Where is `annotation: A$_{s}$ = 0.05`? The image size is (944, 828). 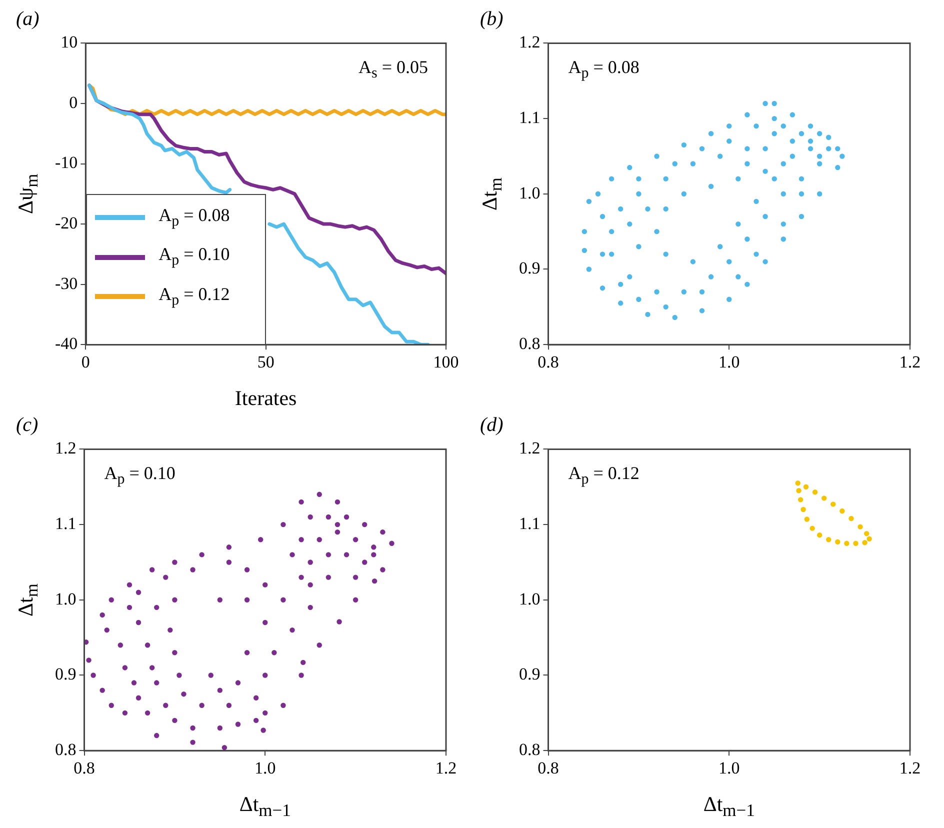
annotation: A$_{s}$ = 0.05 is located at coordinates (393, 70).